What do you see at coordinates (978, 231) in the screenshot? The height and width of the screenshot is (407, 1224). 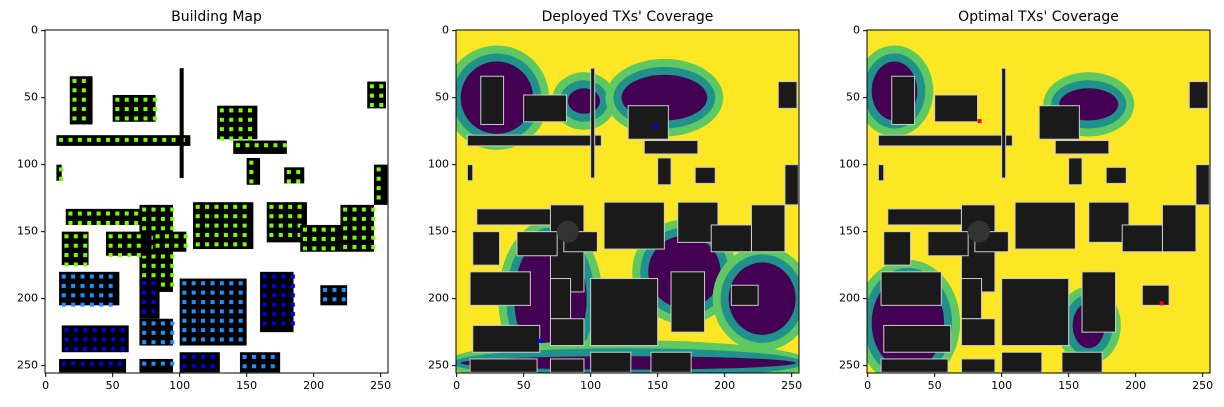 I see `round-structure` at bounding box center [978, 231].